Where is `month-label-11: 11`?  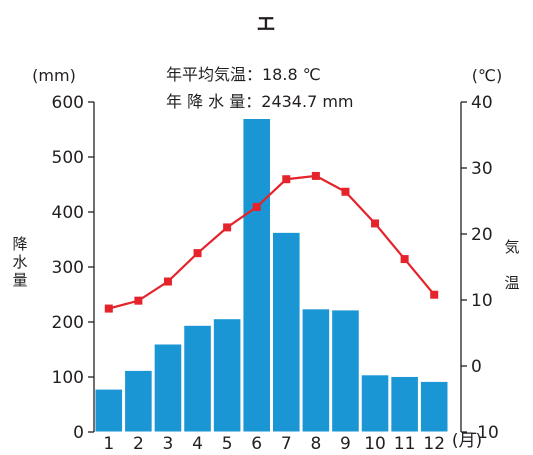
month-label-11: 11 is located at coordinates (405, 444).